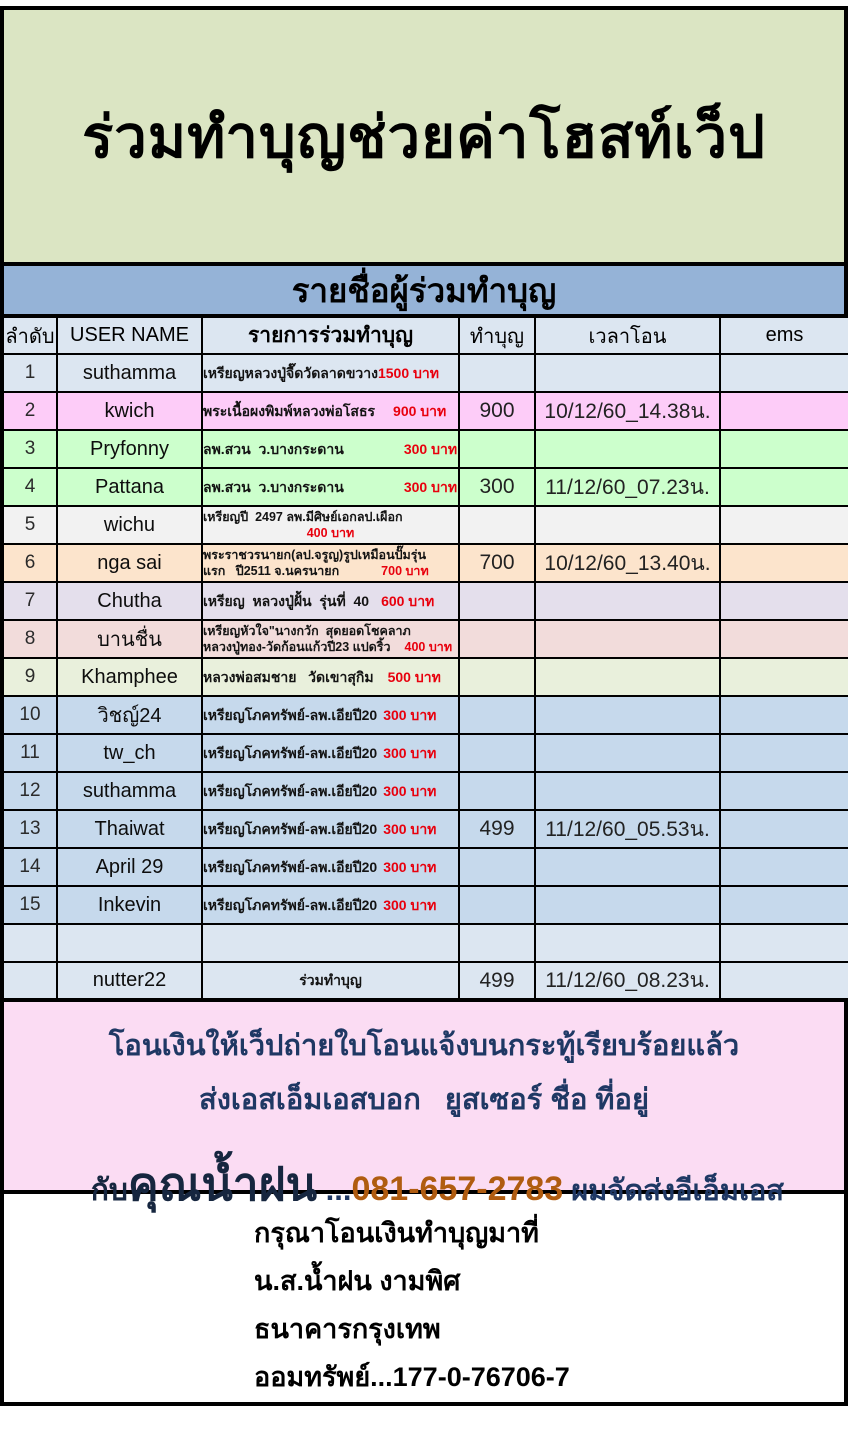 The image size is (848, 1450). Describe the element at coordinates (396, 1233) in the screenshot. I see `bank-line-1: กรุณาโอนเงินทำบุญมาที่` at that location.